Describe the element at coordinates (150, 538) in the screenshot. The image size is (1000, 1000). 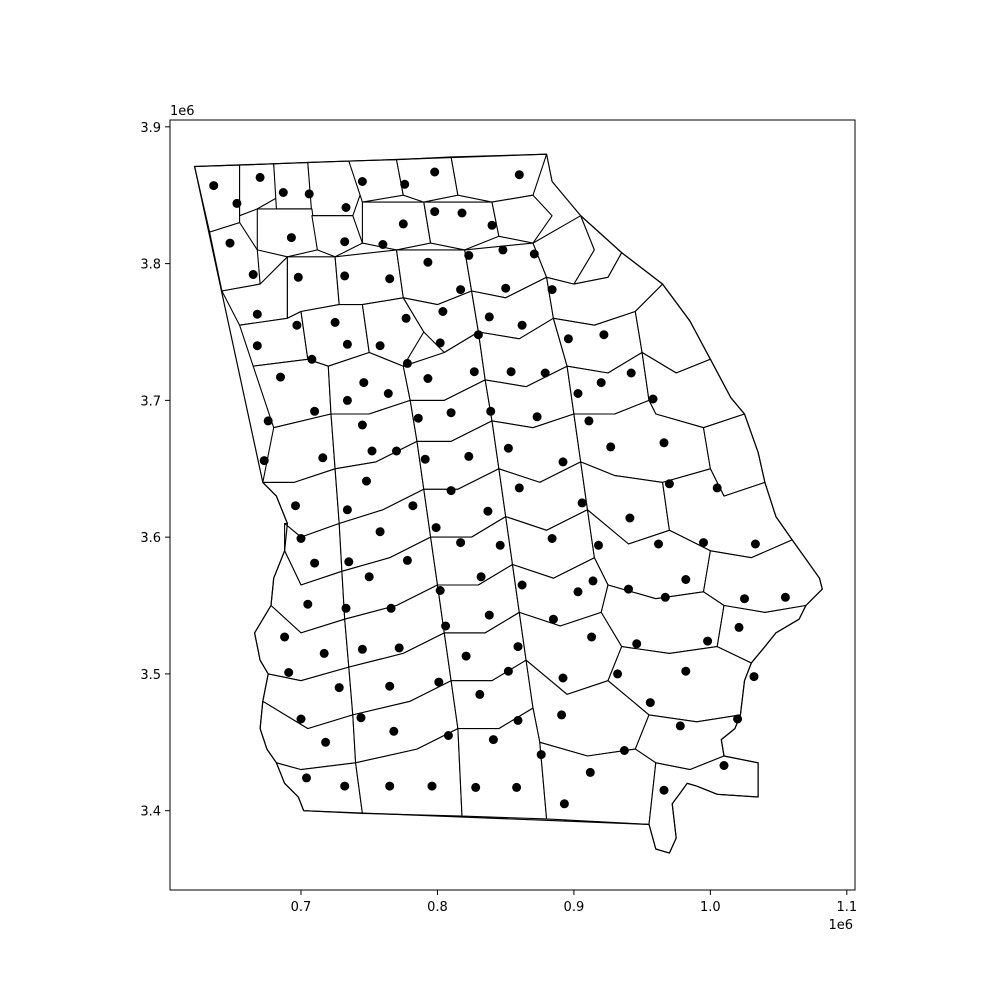
I see `y-tick-label: 3.6` at that location.